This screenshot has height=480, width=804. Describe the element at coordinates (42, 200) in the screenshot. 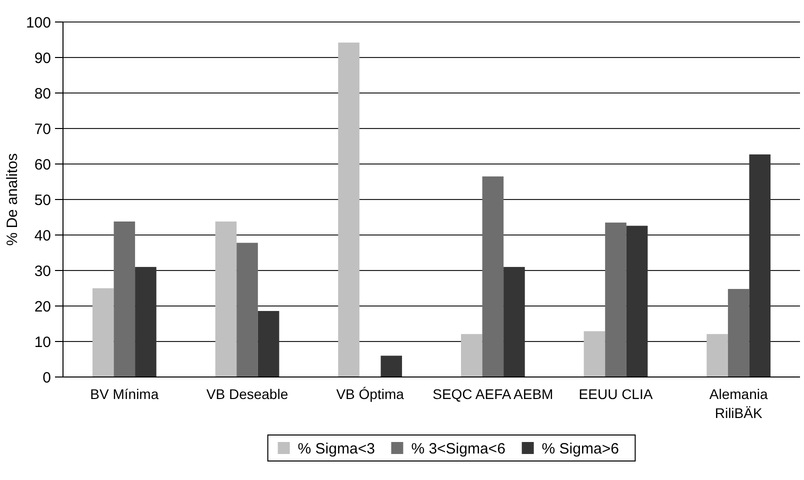

I see `y-tick-label: 50` at that location.